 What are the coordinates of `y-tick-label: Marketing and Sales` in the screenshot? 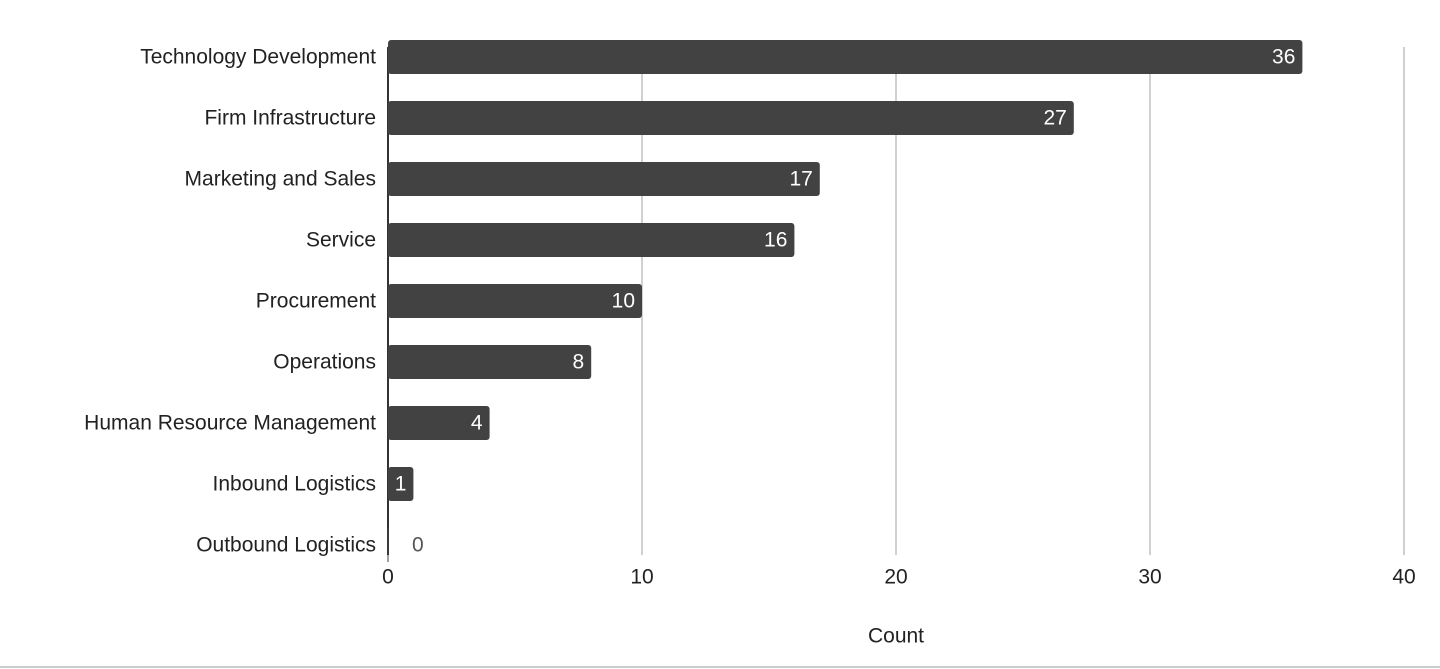 It's located at (280, 179).